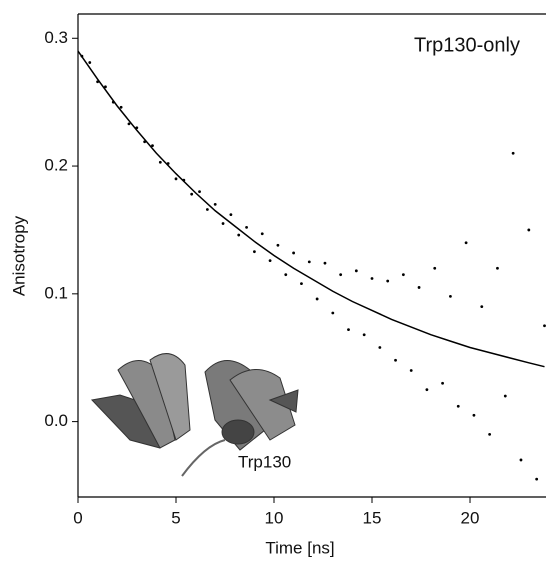  Describe the element at coordinates (264, 461) in the screenshot. I see `inset-label: Trp130` at that location.